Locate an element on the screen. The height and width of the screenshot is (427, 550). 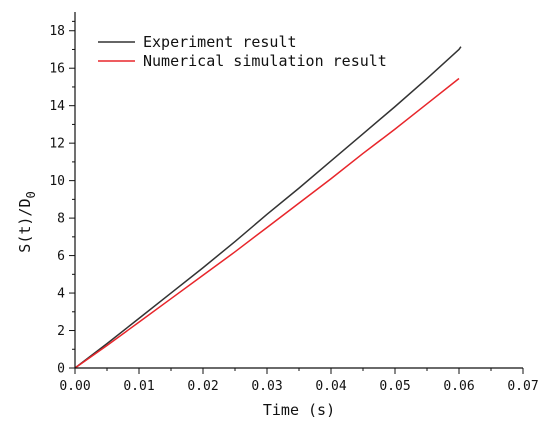
y-axis-title-main: S(t)/D is located at coordinates (25, 226).